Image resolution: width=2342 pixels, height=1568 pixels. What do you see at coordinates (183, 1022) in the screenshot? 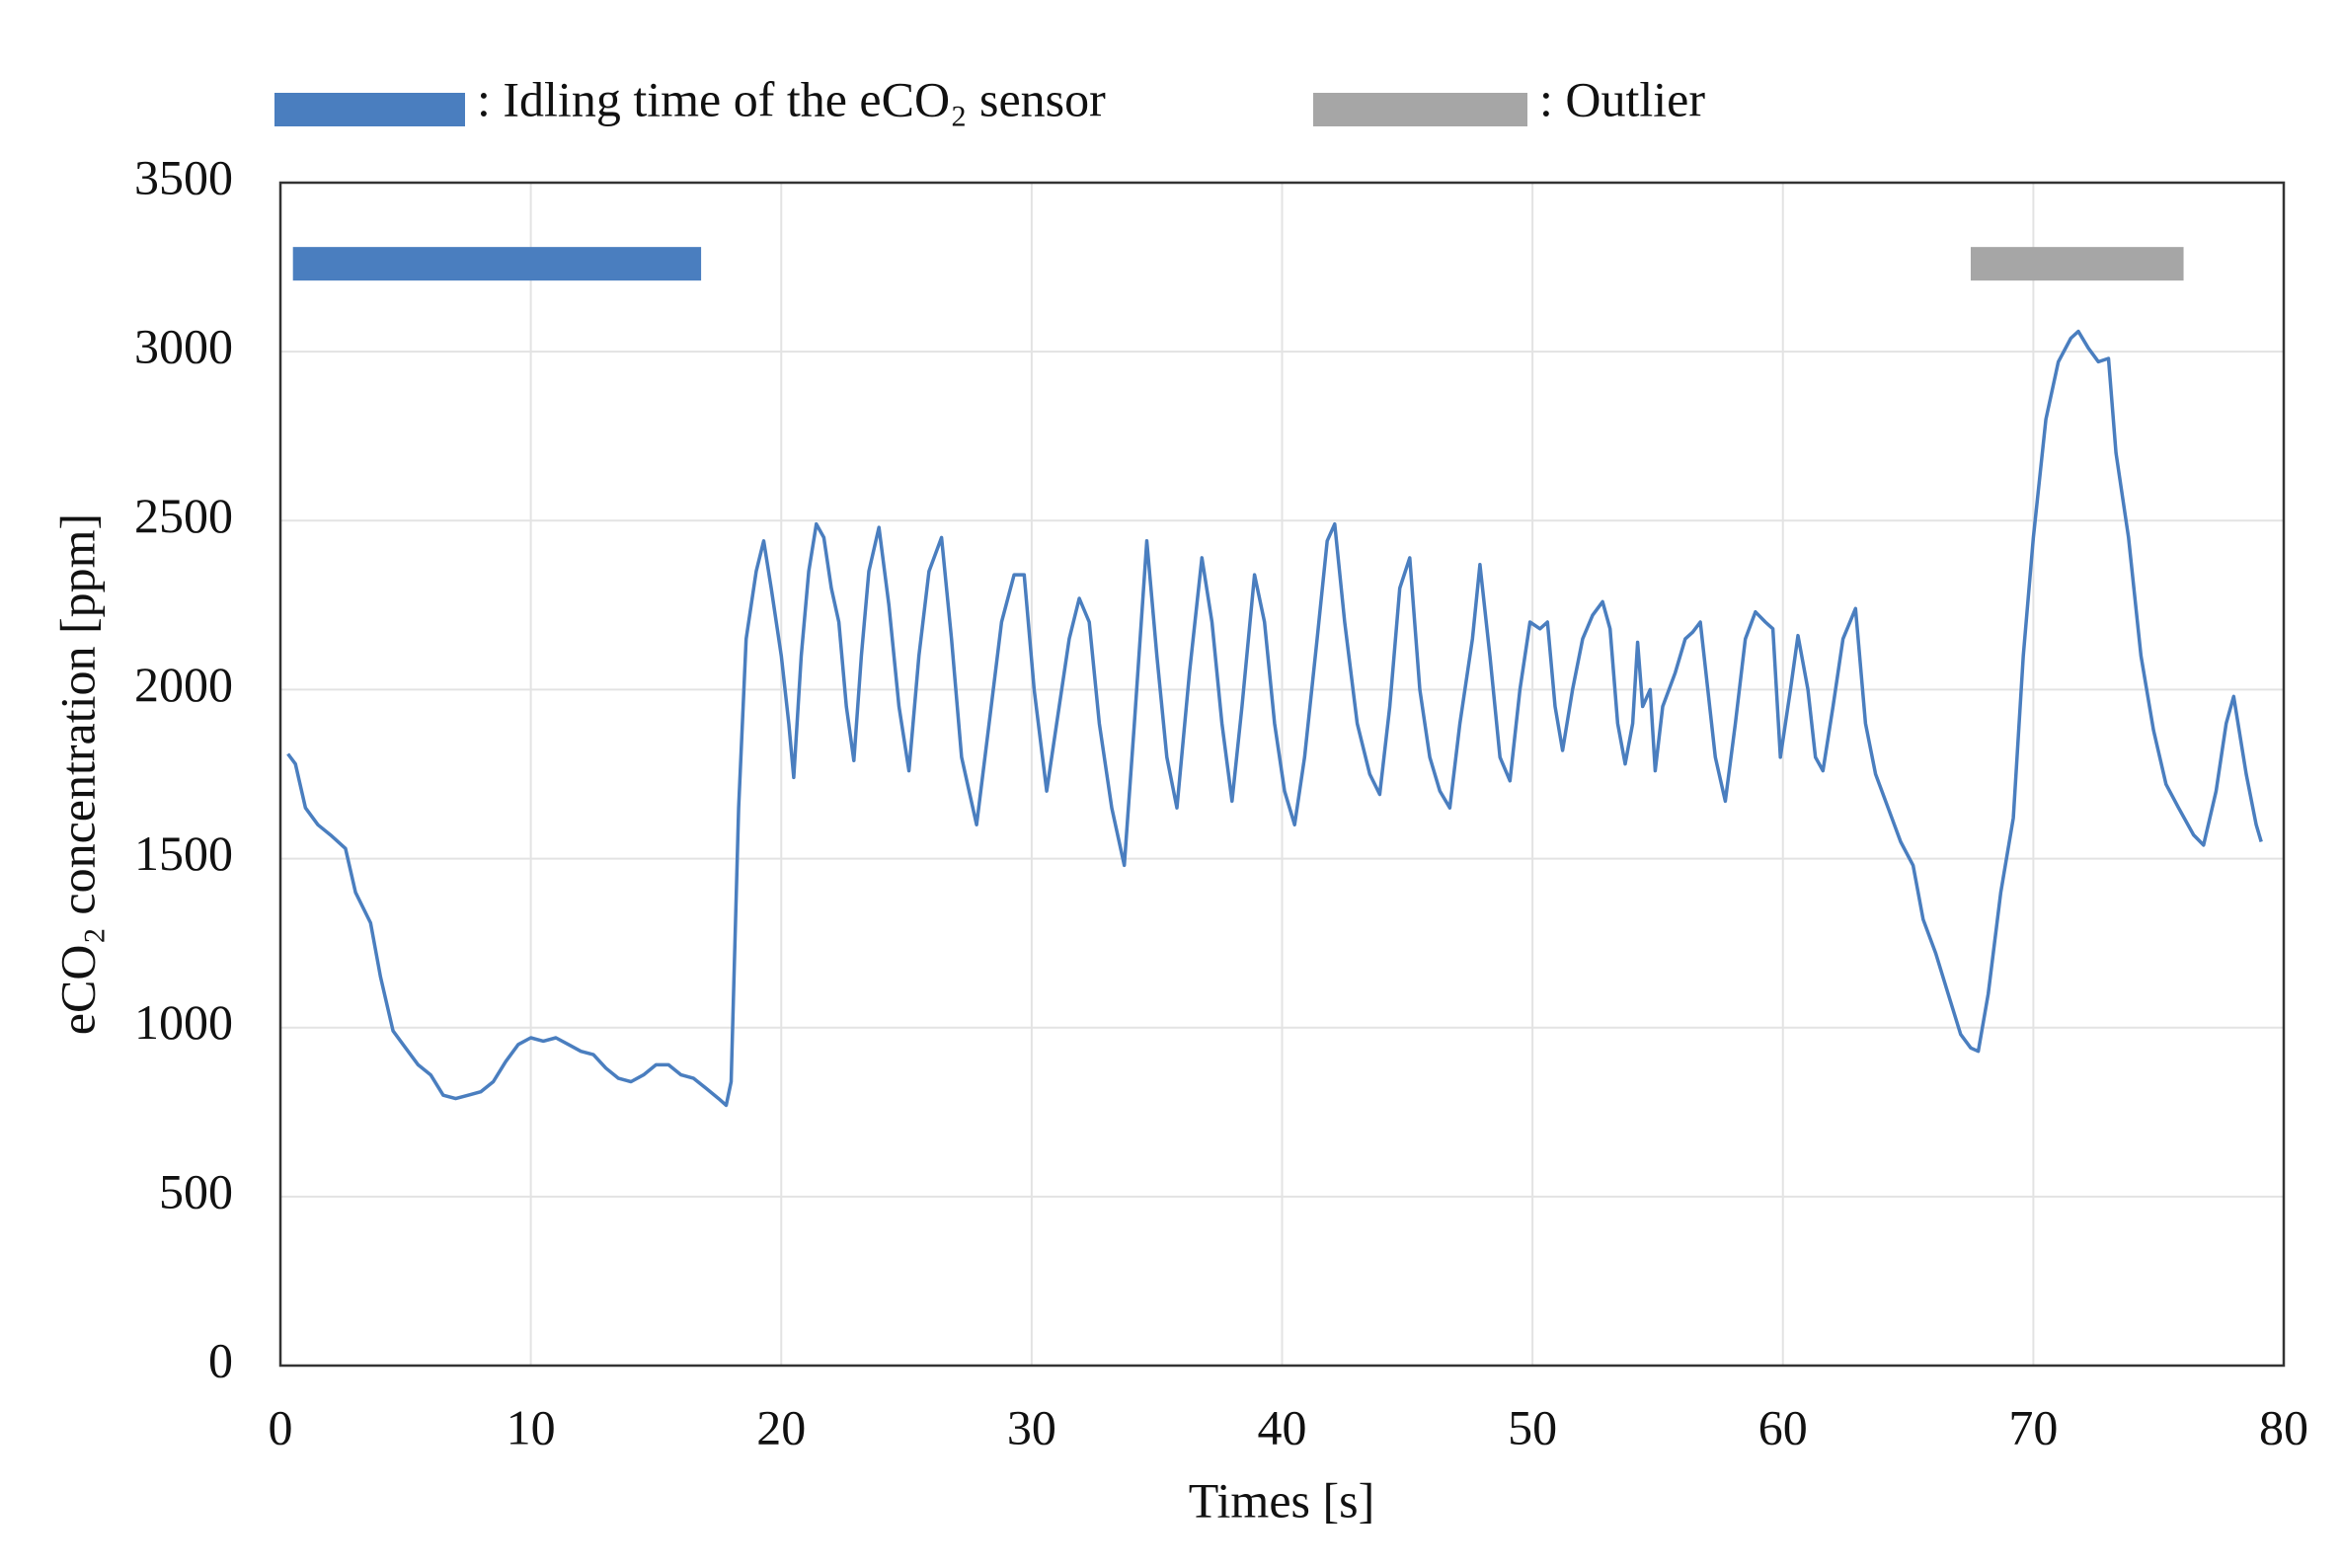
I see `y-tick-label: 1000` at bounding box center [183, 1022].